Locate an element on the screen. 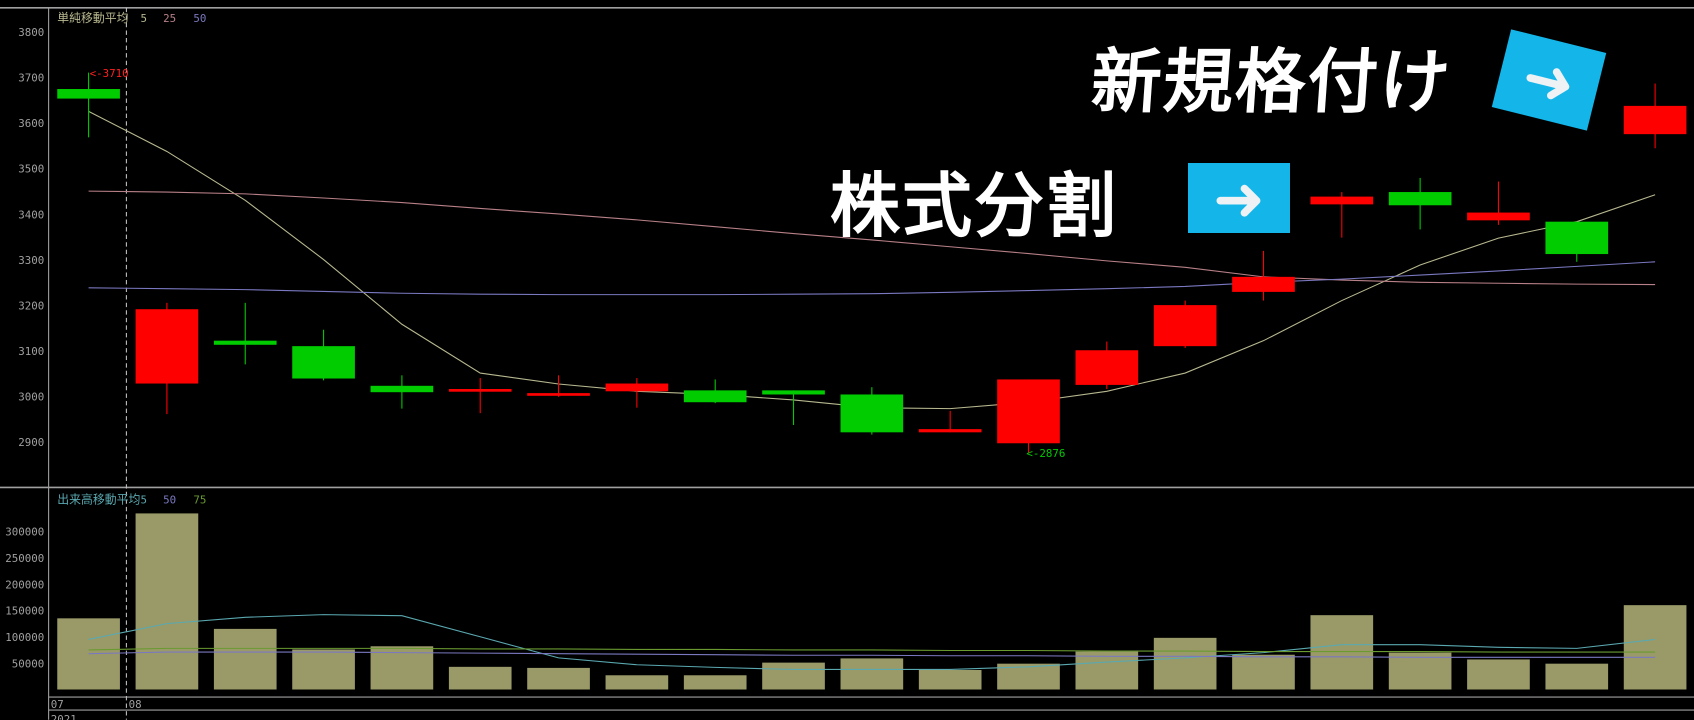 This screenshot has height=720, width=1694. stock-split-arrow-icon: ➜ is located at coordinates (1239, 198).